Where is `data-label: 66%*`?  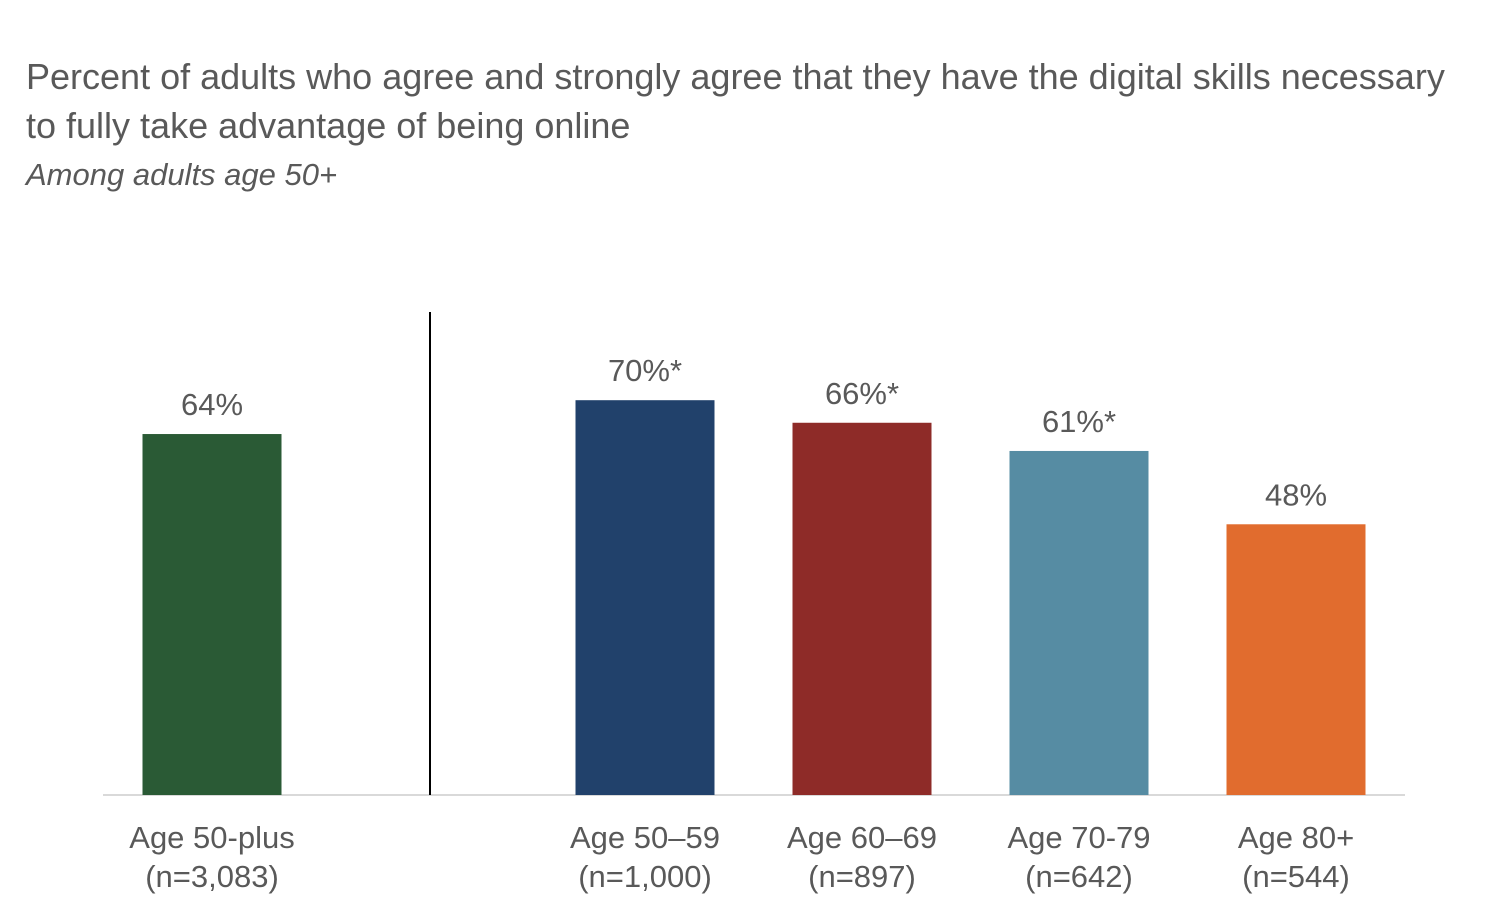 data-label: 66%* is located at coordinates (862, 393).